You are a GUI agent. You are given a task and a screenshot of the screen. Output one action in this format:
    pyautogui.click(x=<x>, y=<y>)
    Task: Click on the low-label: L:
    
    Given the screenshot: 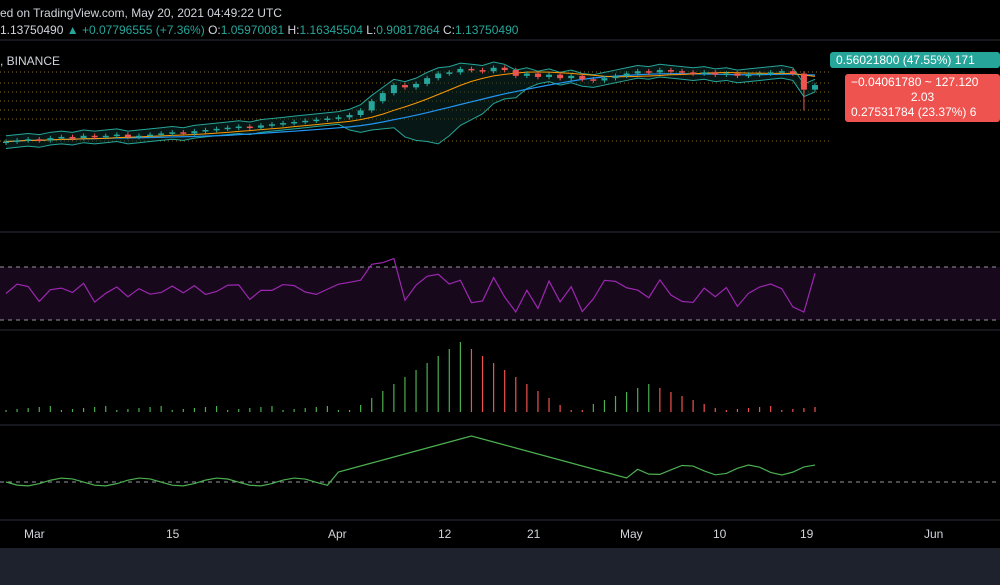 What is the action you would take?
    pyautogui.click(x=371, y=30)
    